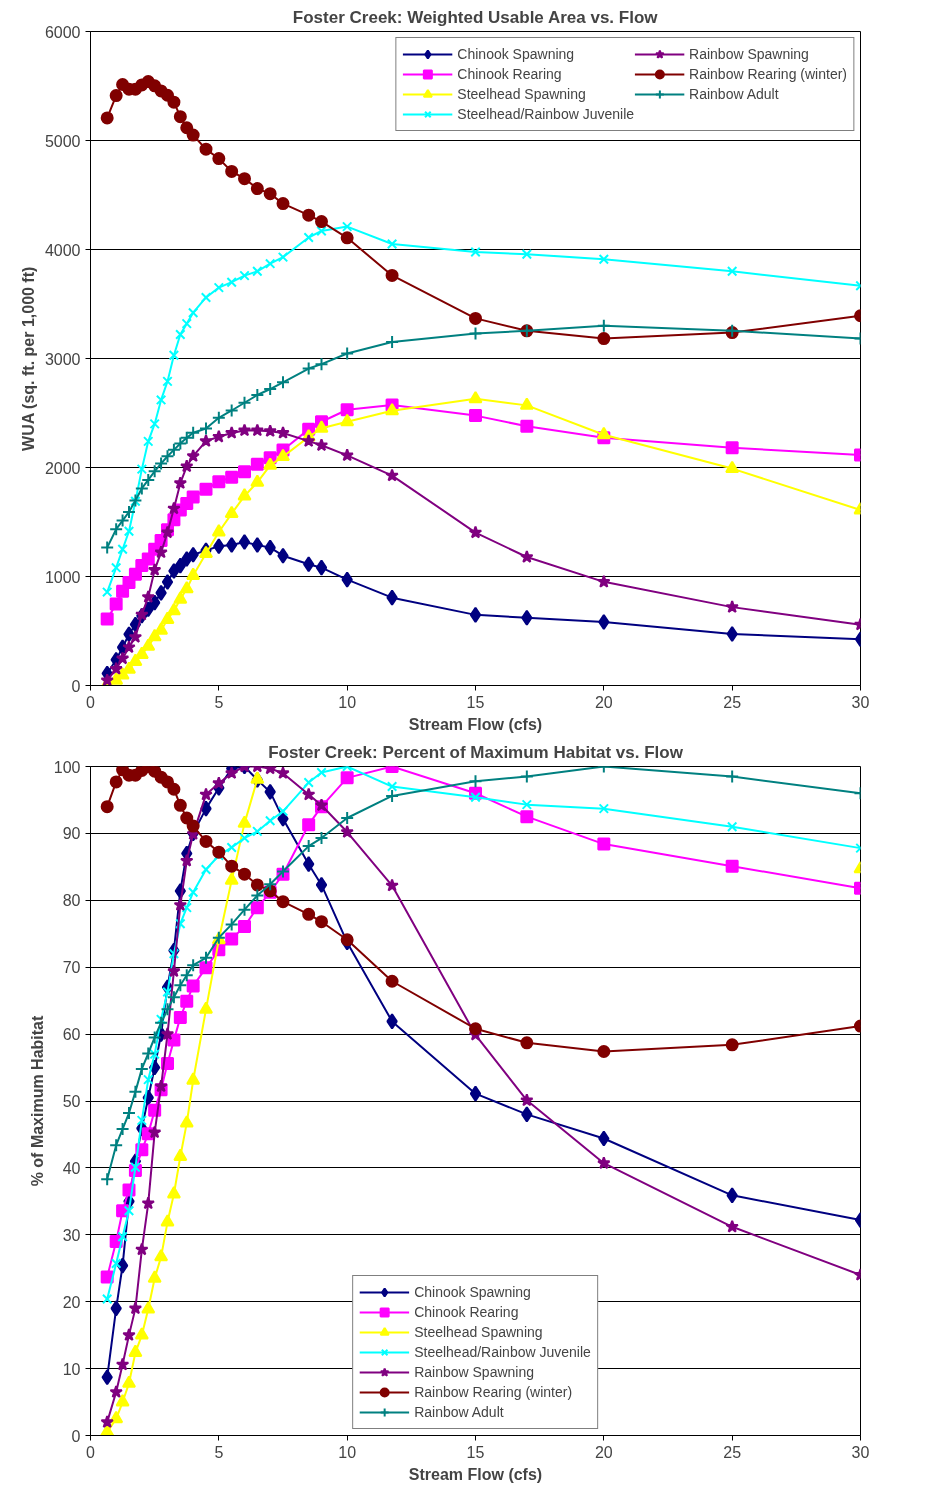 Image resolution: width=927 pixels, height=1511 pixels. Describe the element at coordinates (62, 32) in the screenshot. I see `y-tick-label: 6000` at that location.